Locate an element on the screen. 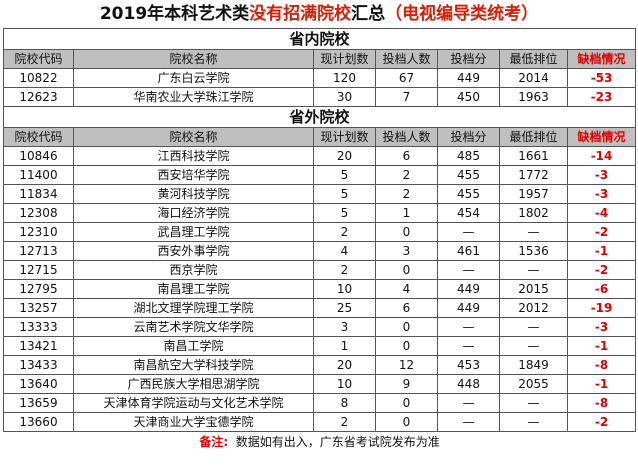 The width and height of the screenshot is (638, 472). rank-cell: 2055 is located at coordinates (533, 384).